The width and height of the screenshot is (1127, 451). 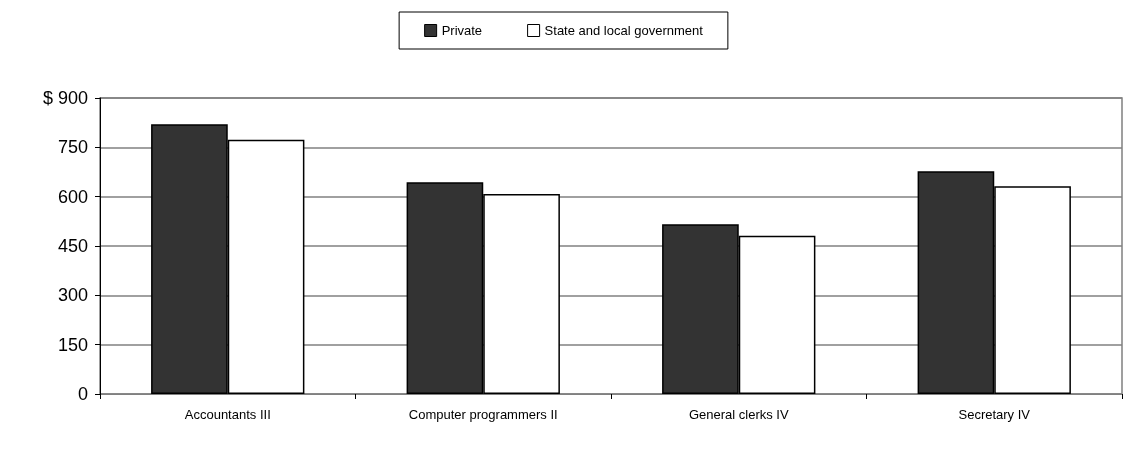 What do you see at coordinates (82, 394) in the screenshot?
I see `y-tick-label: 0` at bounding box center [82, 394].